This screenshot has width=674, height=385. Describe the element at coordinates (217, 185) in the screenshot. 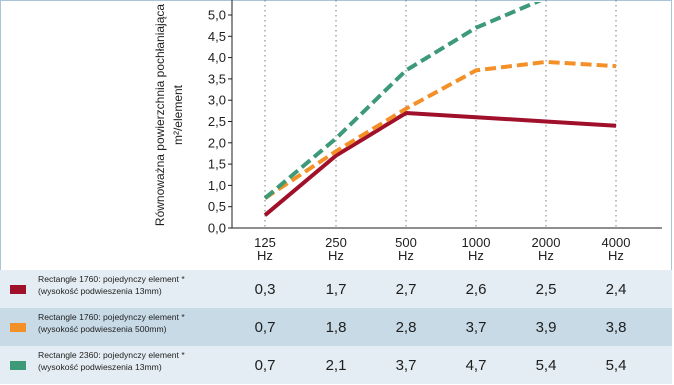

I see `y-tick-label: 1,0` at that location.